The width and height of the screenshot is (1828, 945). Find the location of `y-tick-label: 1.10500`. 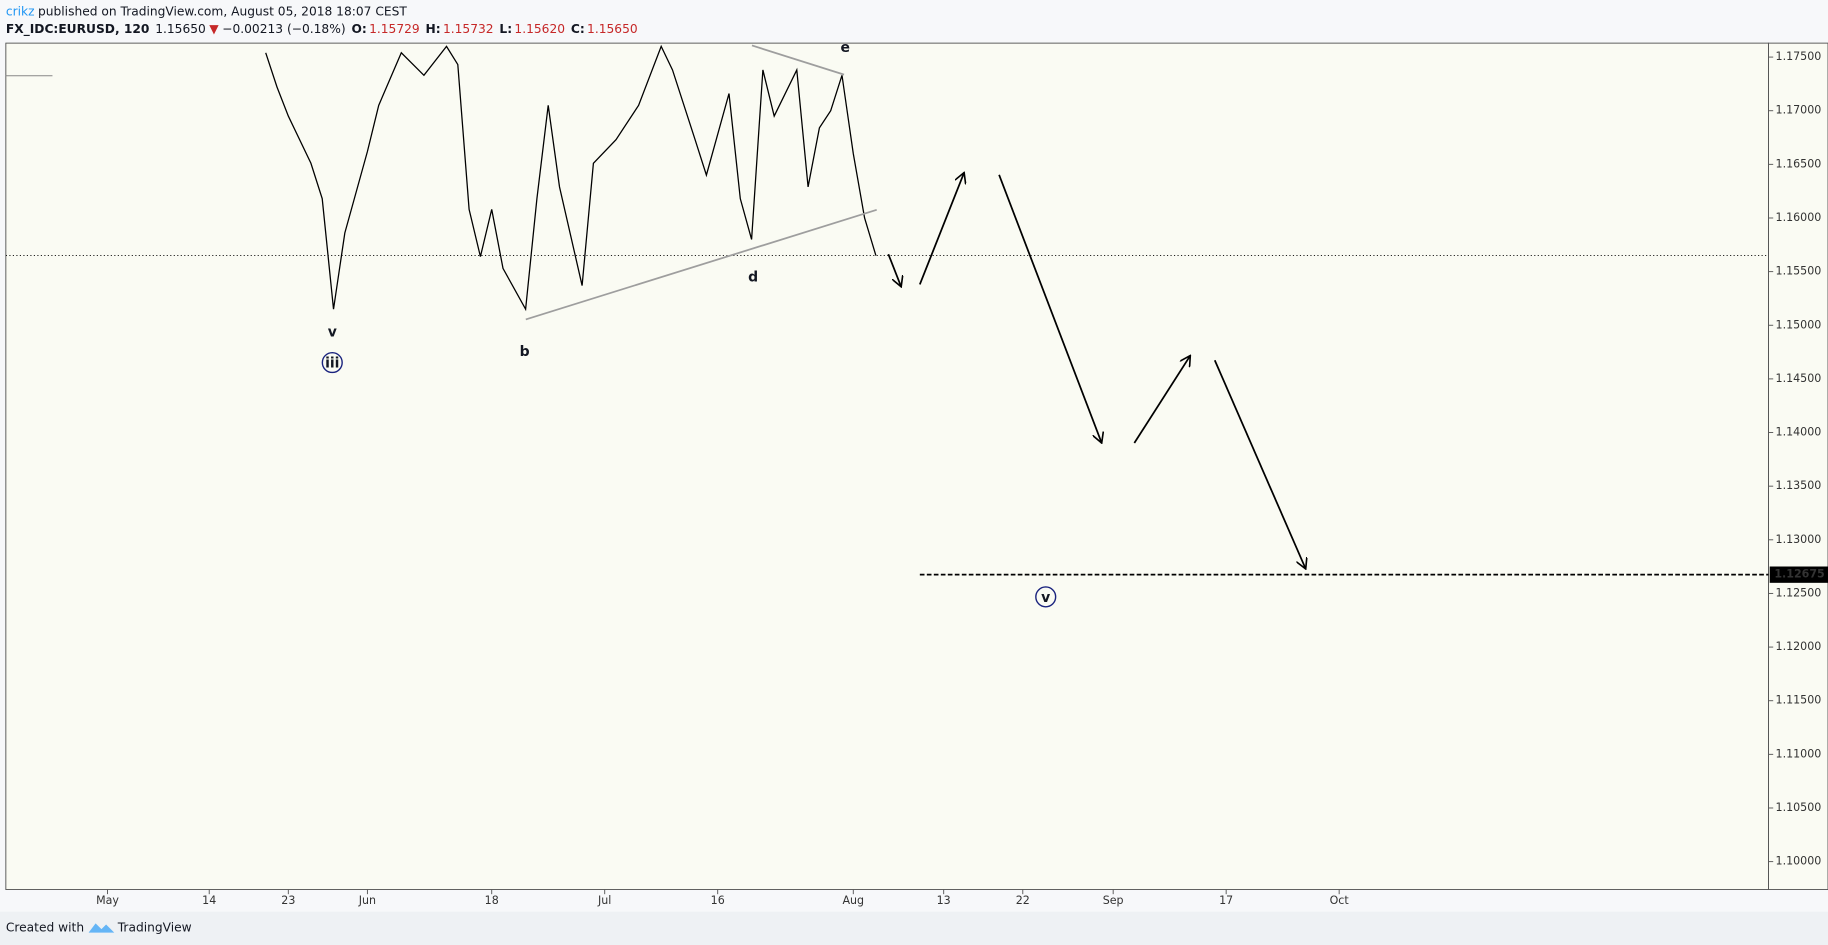

y-tick-label: 1.10500 is located at coordinates (1799, 807).